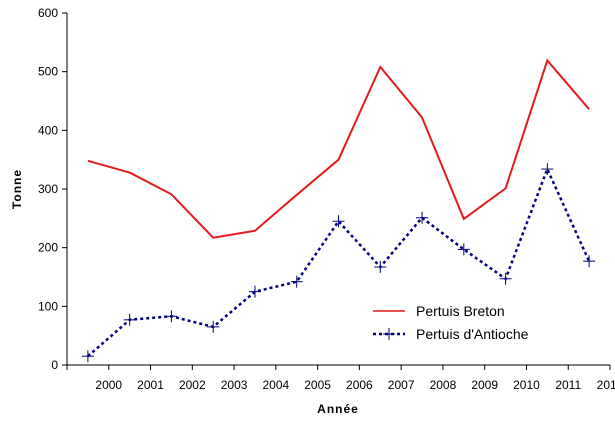 Image resolution: width=615 pixels, height=421 pixels. Describe the element at coordinates (48, 13) in the screenshot. I see `y-tick-label: 600` at that location.